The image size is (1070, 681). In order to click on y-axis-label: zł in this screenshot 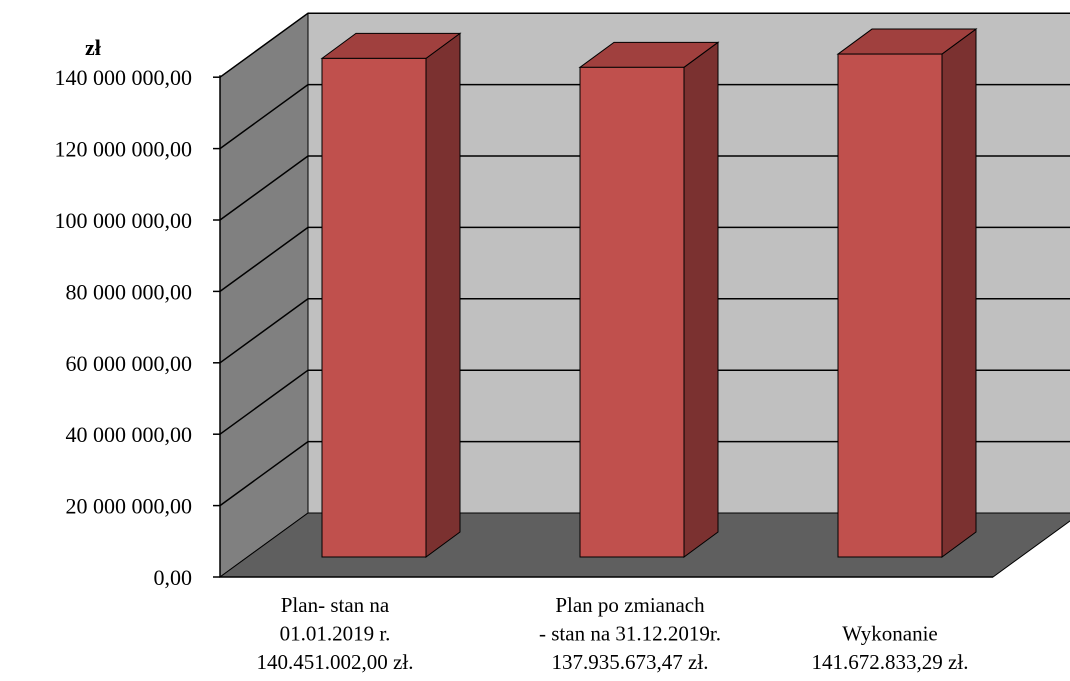, I will do `click(93, 47)`.